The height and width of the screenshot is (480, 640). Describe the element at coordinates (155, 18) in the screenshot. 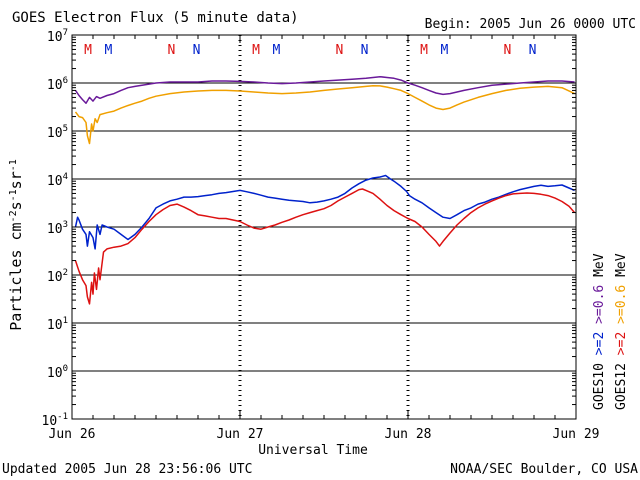

I see `chart-title: GOES Electron Flux (5 minute data)` at that location.